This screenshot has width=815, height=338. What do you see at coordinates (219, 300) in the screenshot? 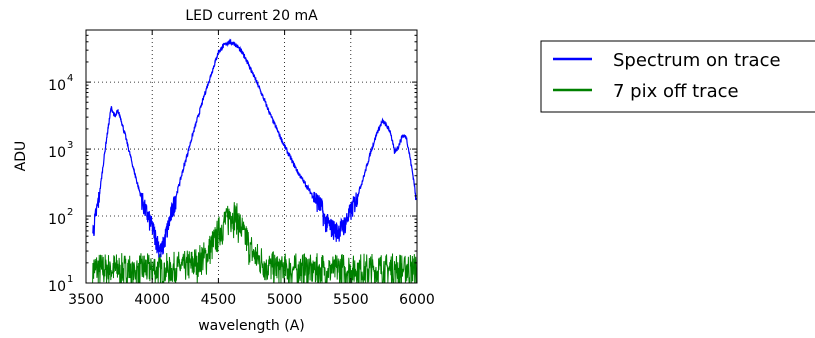
I see `x-tick-label: 4500` at bounding box center [219, 300].